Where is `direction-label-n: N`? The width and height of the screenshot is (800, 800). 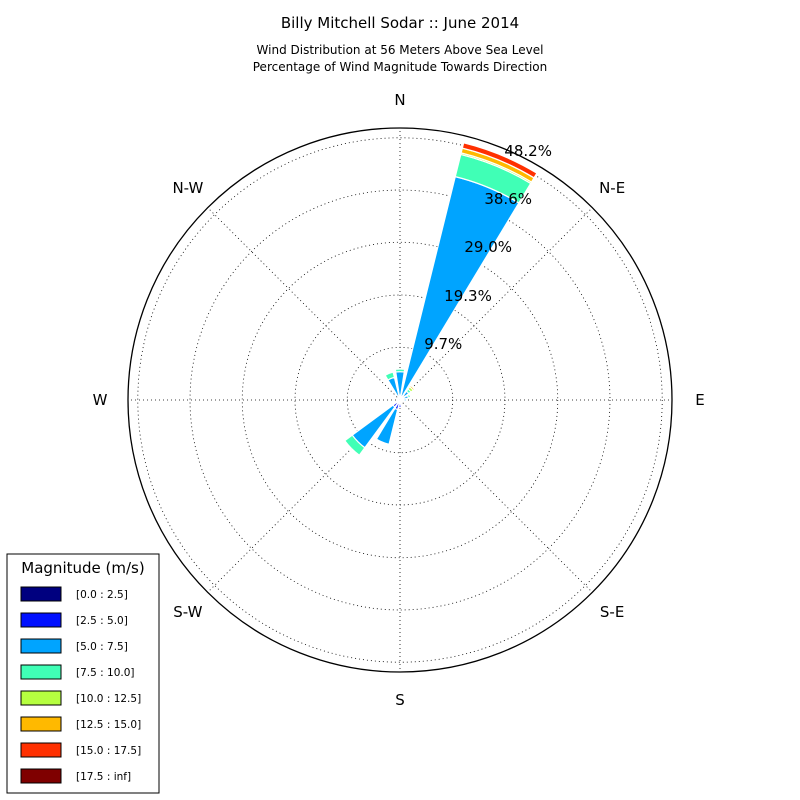 direction-label-n: N is located at coordinates (399, 100).